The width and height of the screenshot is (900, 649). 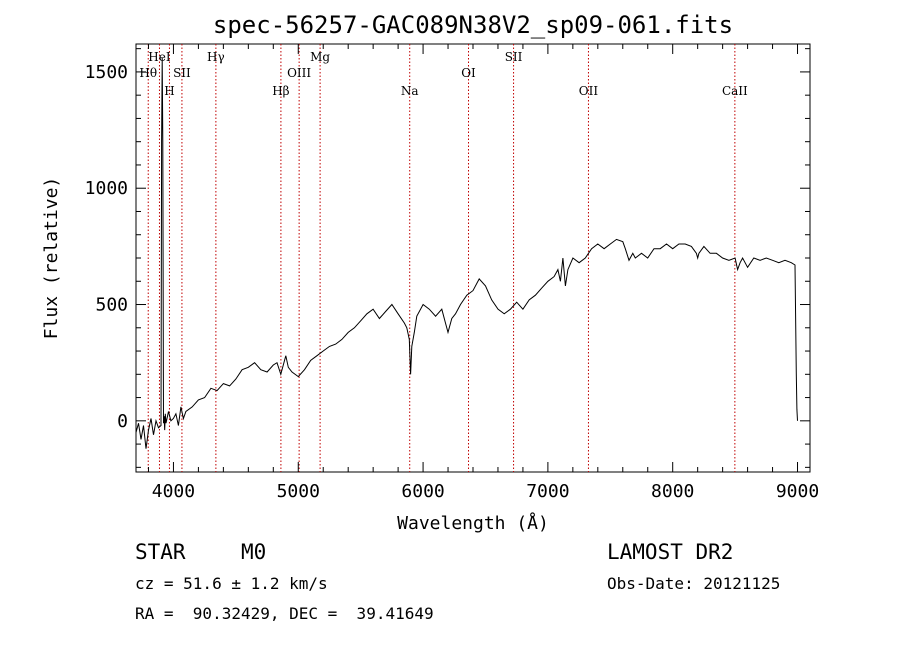 I want to click on spectral-line-labels: Hθ HeI H SII Hγ Hβ OIII Mg Na OI SII OII CaII, so click(x=443, y=74).